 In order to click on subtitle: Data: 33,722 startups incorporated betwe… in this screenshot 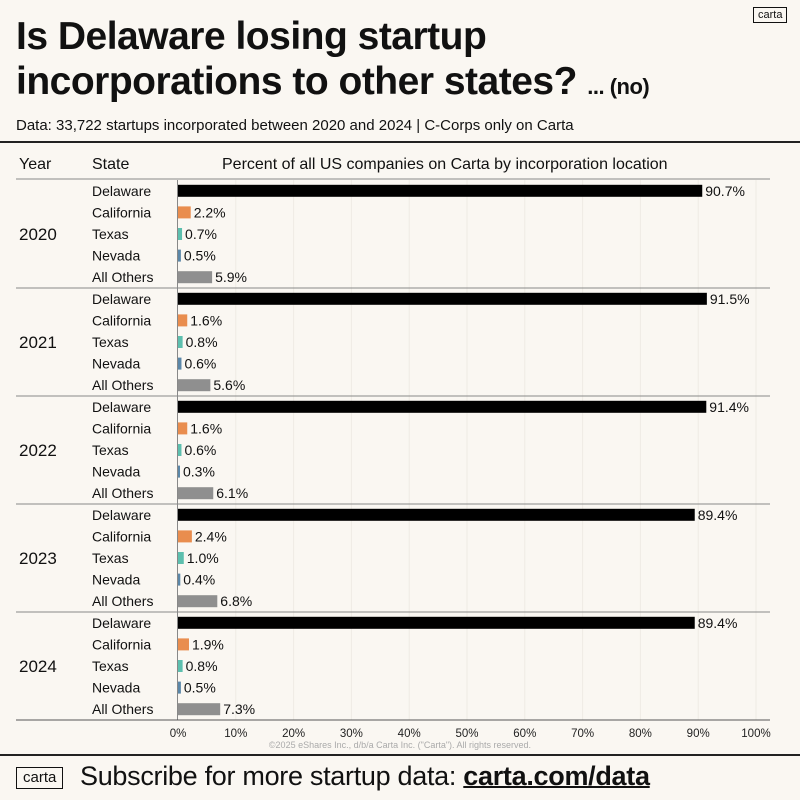, I will do `click(295, 125)`.